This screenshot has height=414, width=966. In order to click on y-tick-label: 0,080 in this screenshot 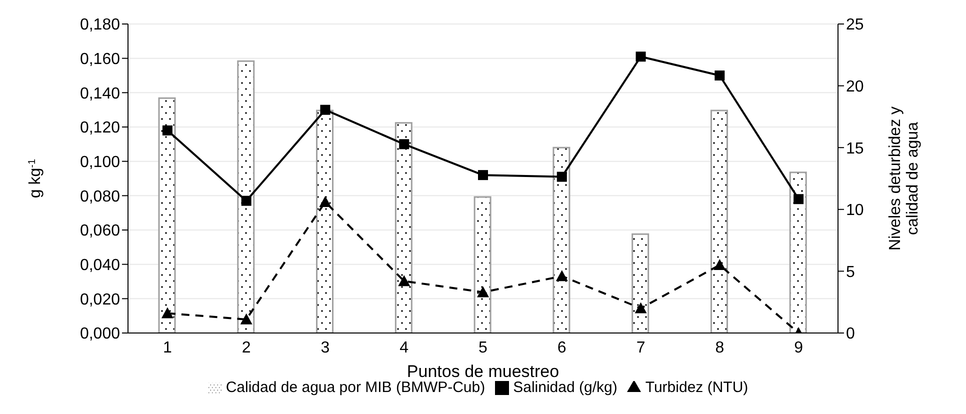, I will do `click(100, 197)`.